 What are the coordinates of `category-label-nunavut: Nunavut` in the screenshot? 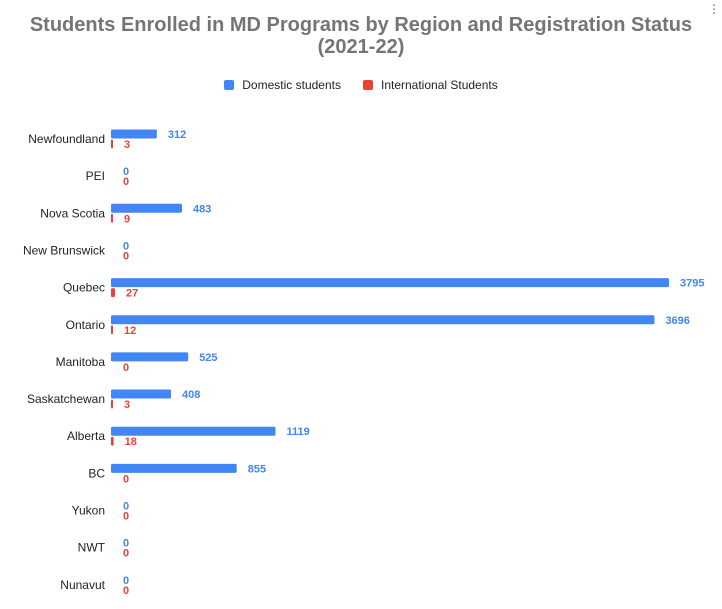 It's located at (82, 585).